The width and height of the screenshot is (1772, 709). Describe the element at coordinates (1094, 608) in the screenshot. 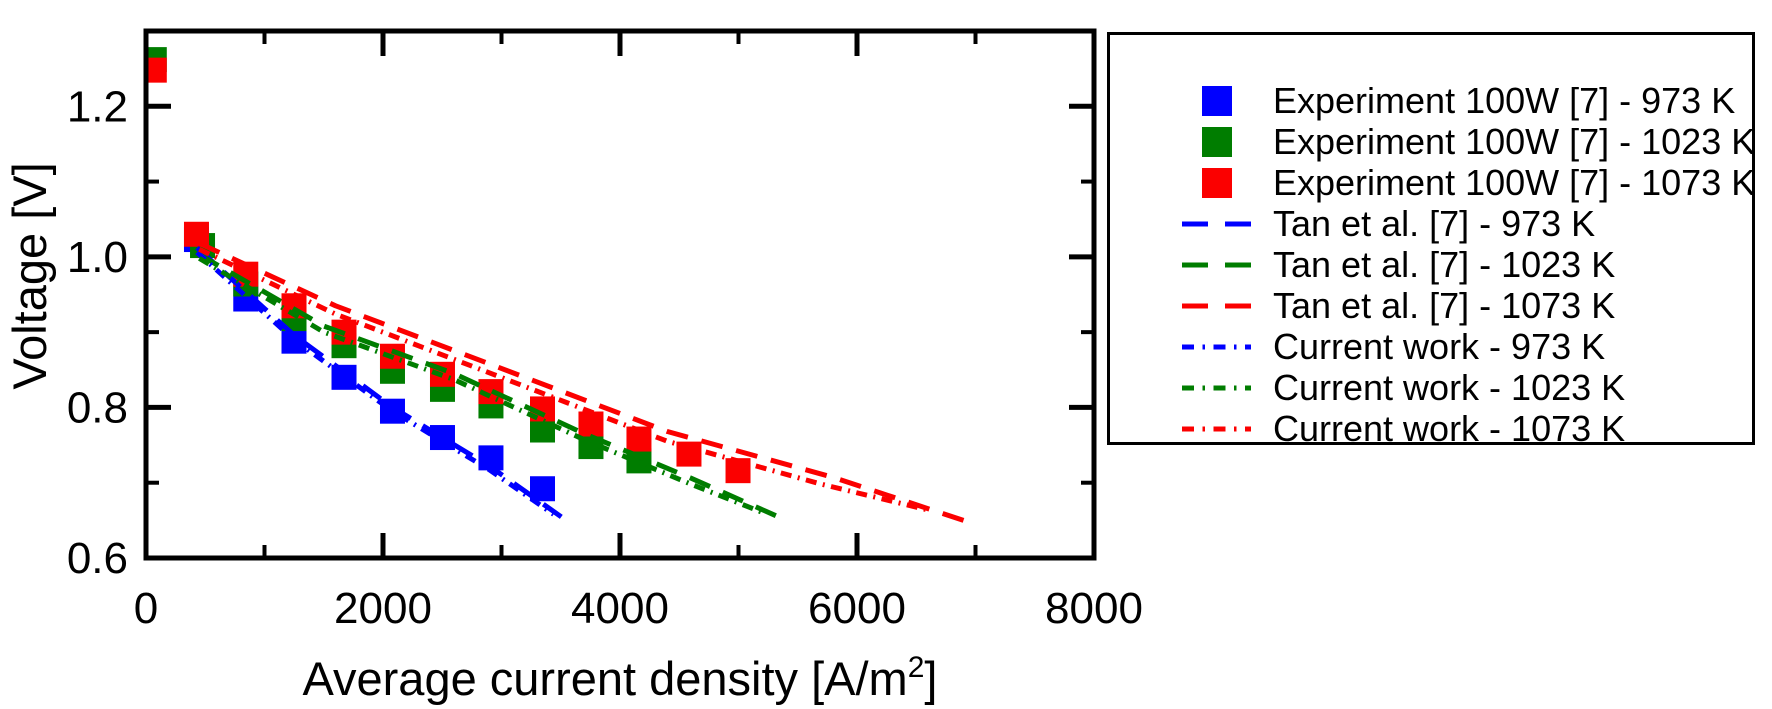

I see `x-tick-label: 8000` at that location.